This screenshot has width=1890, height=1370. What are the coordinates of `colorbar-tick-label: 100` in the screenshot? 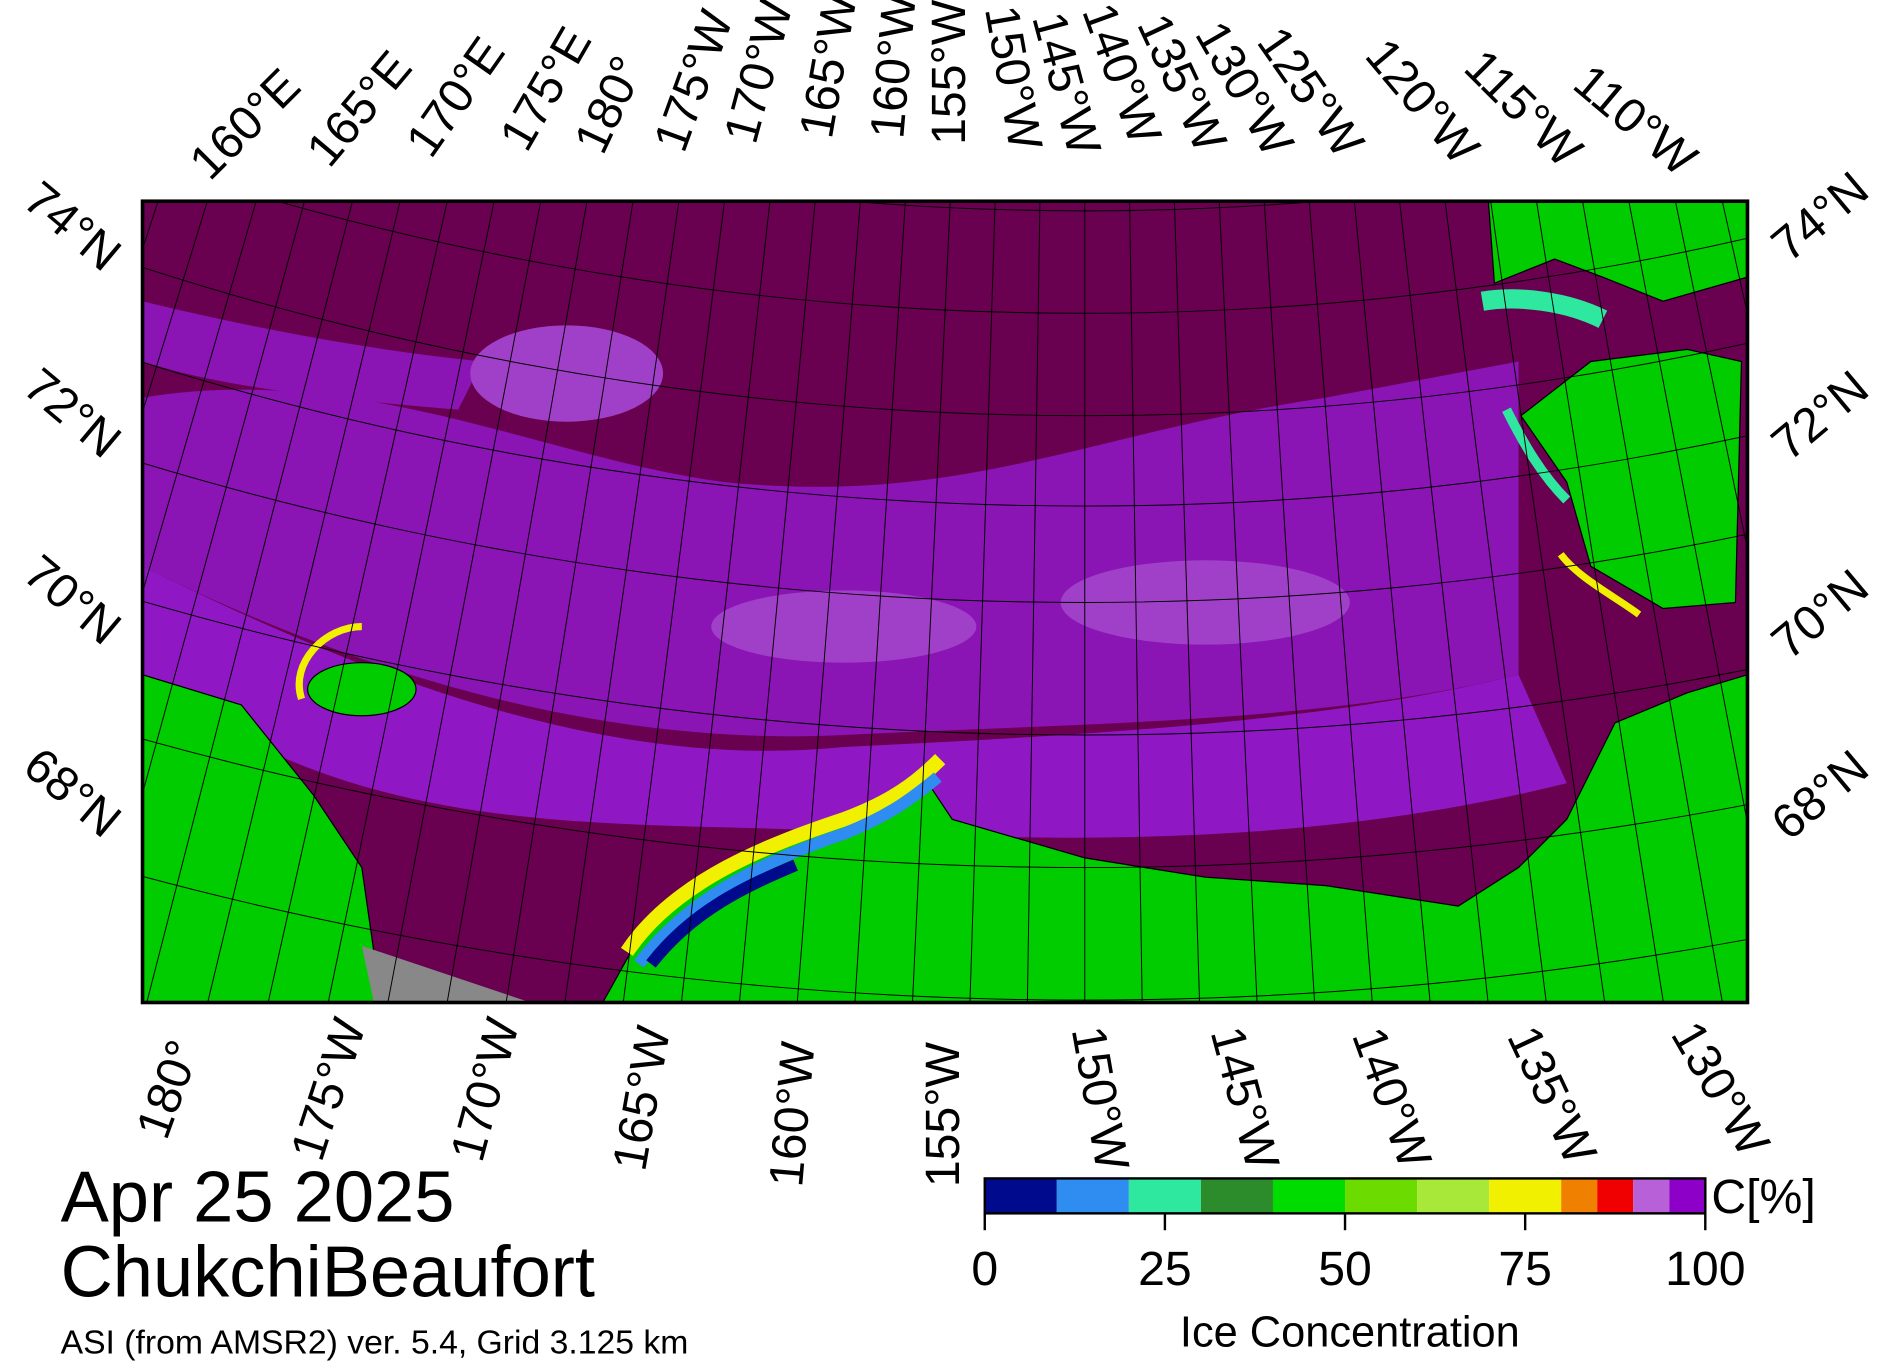 It's located at (1705, 1269).